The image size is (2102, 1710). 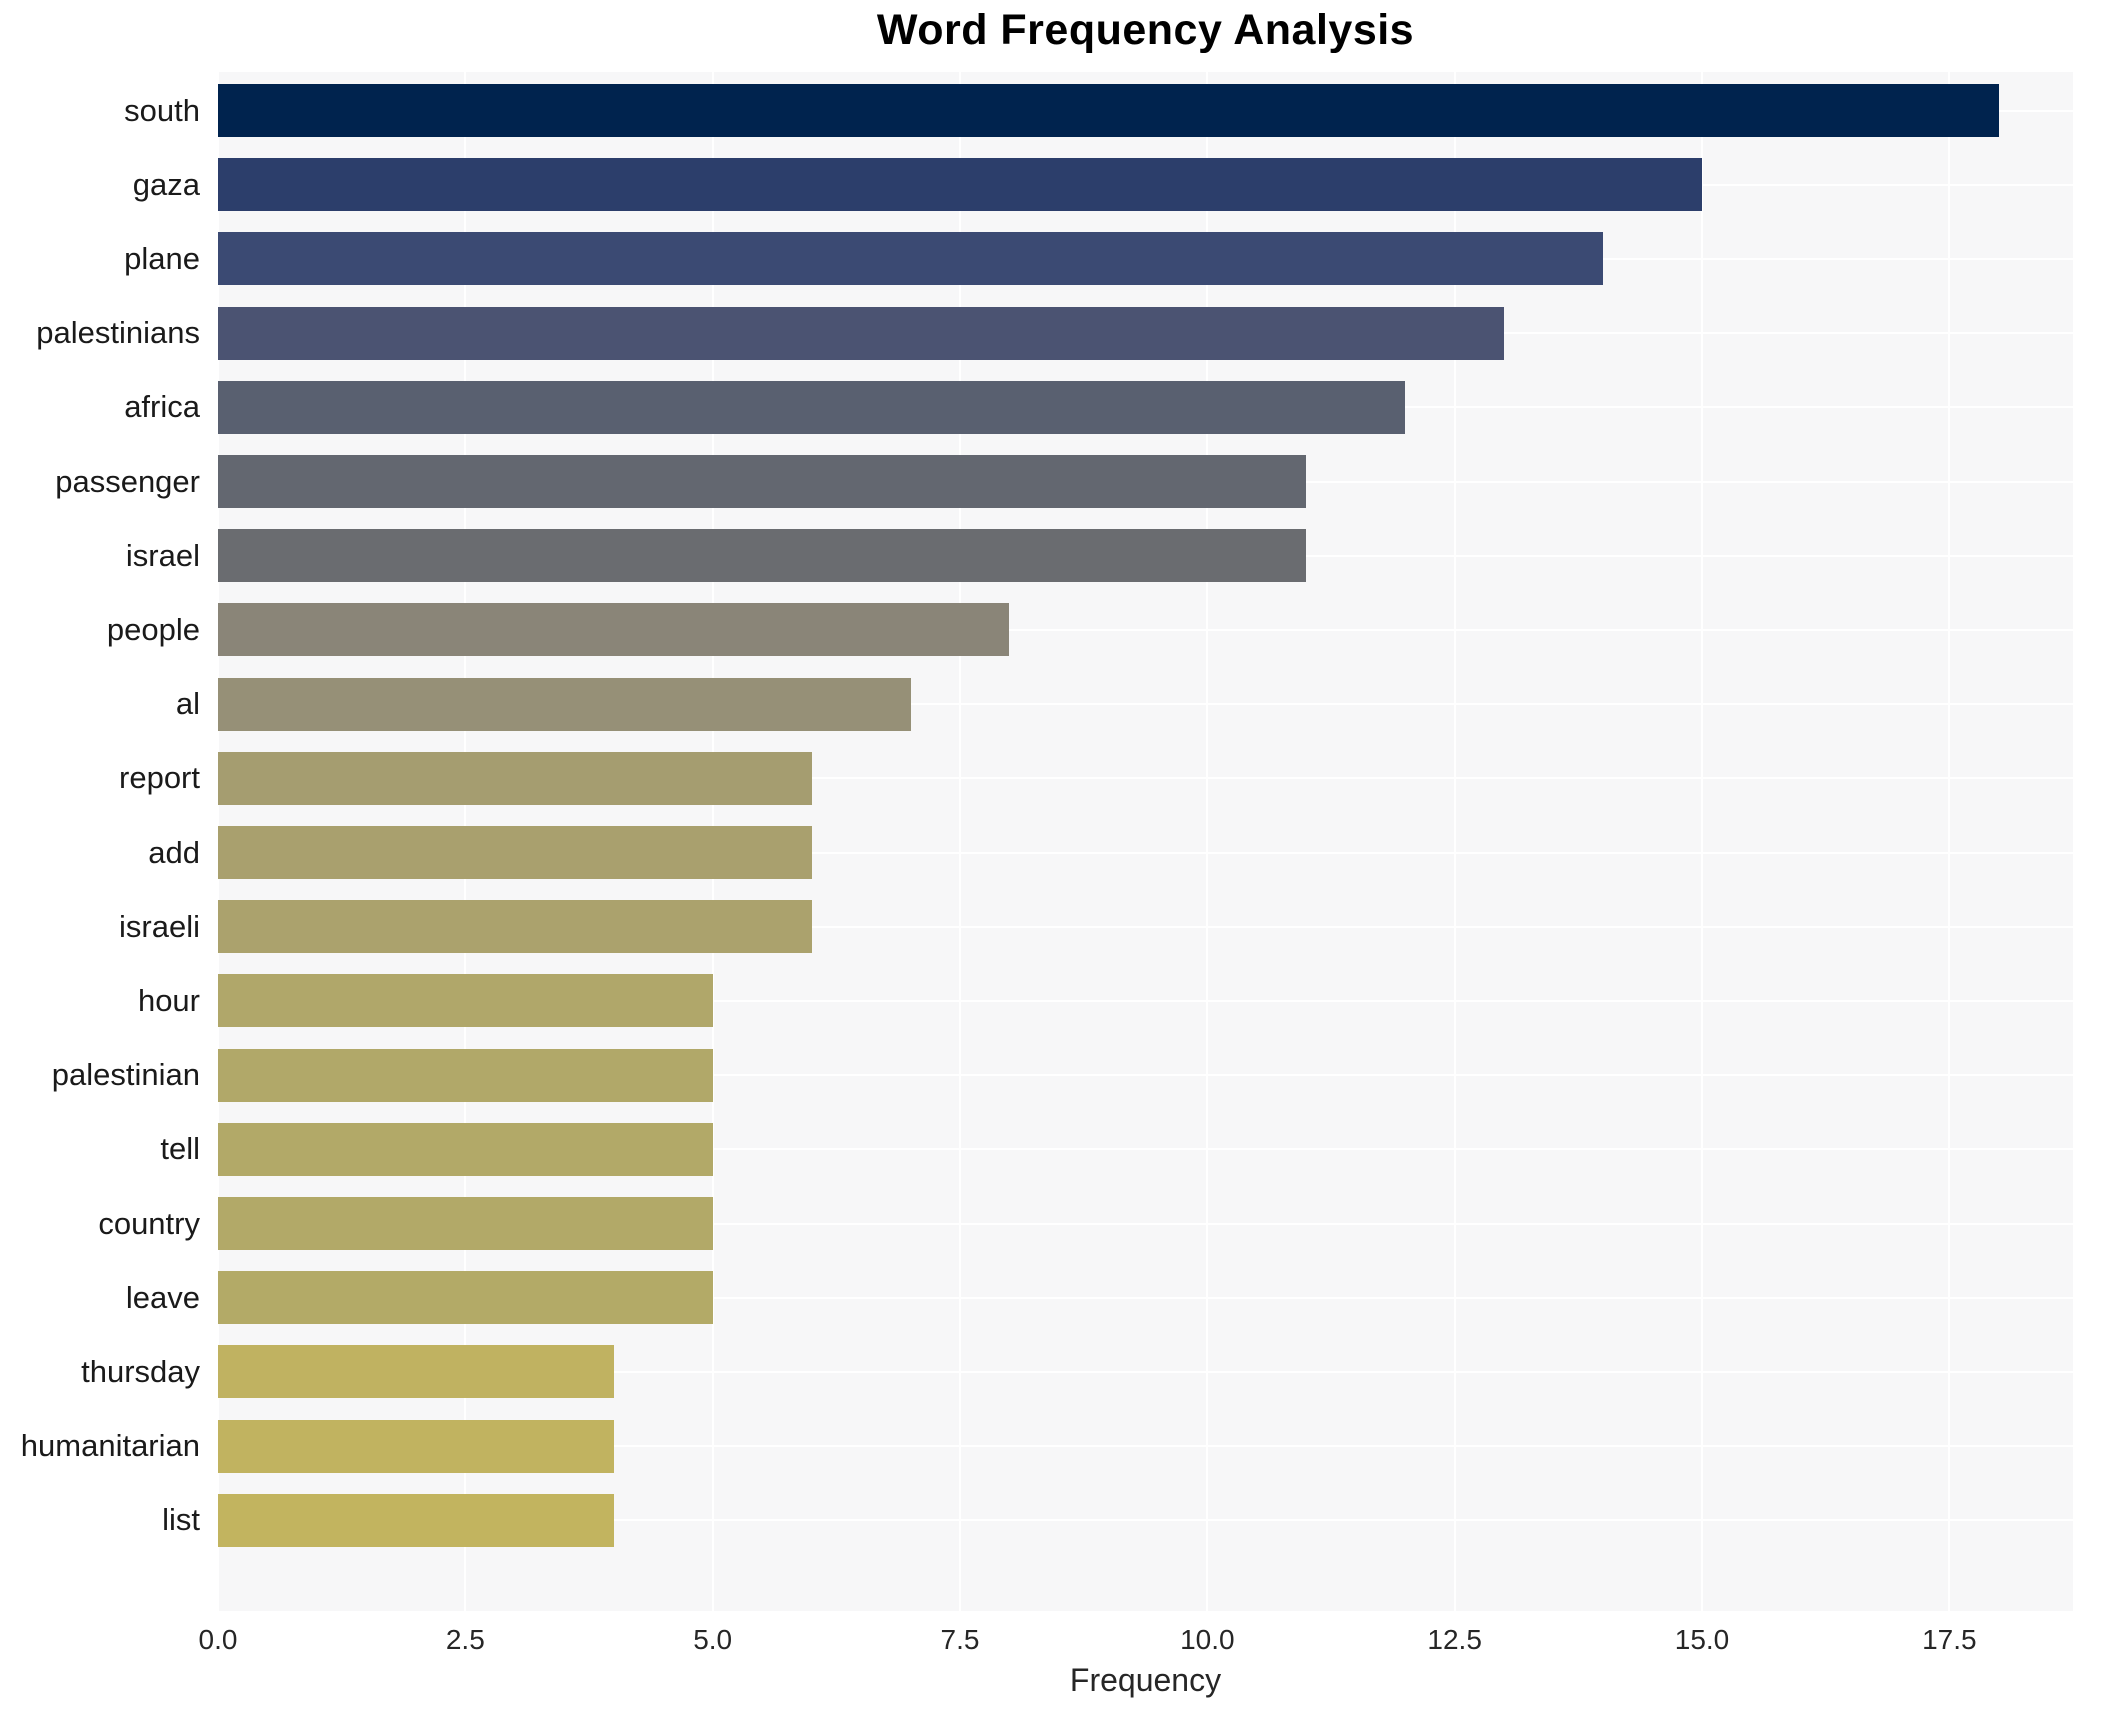 What do you see at coordinates (127, 481) in the screenshot?
I see `category-label-passenger: passenger` at bounding box center [127, 481].